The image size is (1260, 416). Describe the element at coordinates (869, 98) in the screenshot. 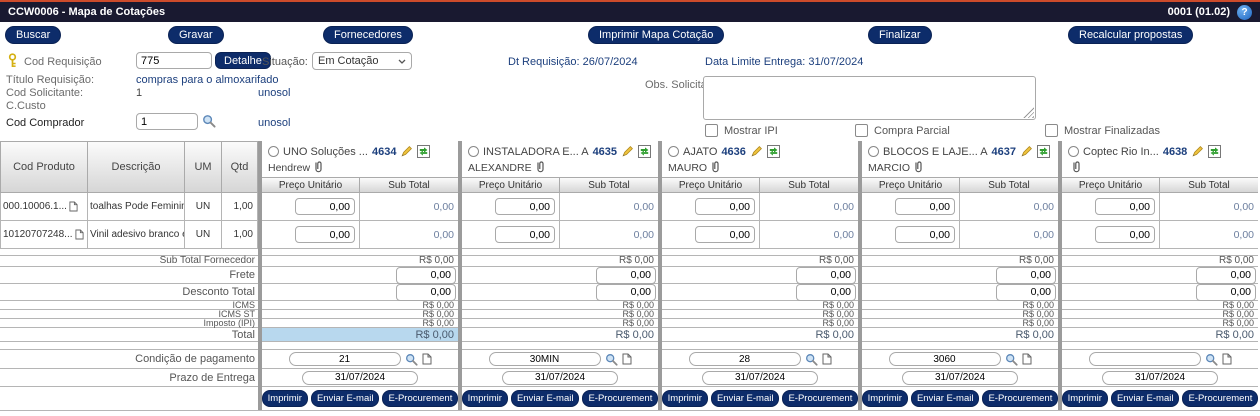

I see `obs-solicitante-textarea` at that location.